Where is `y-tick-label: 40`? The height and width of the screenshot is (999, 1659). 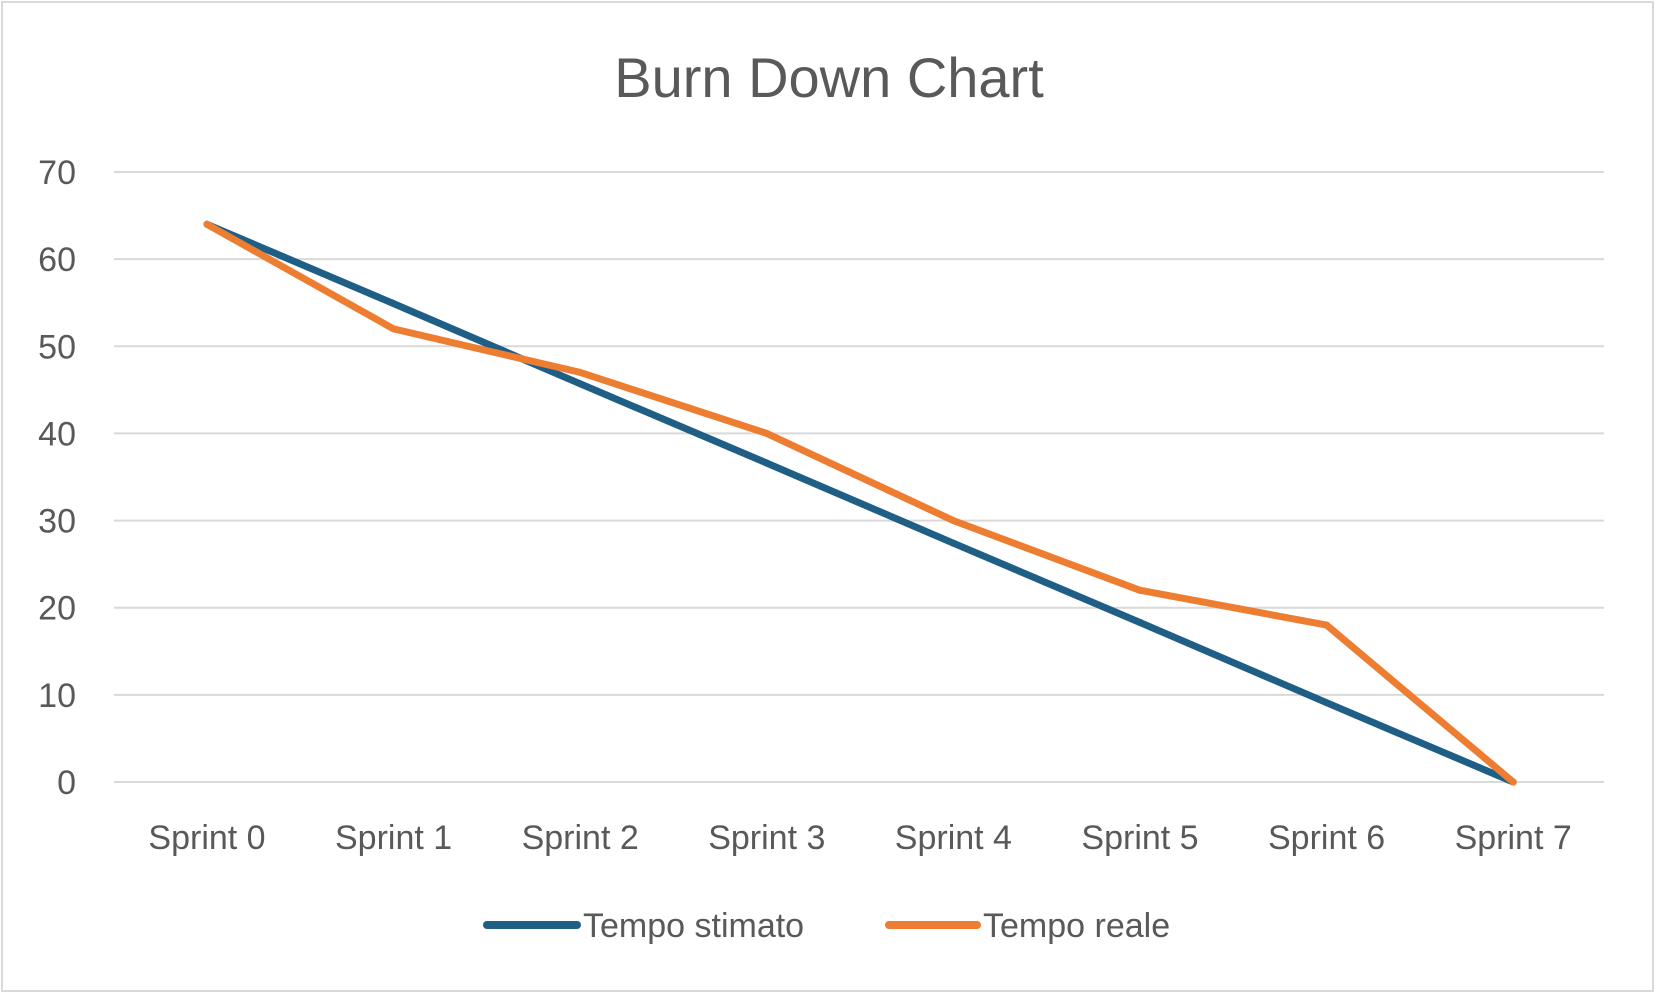 y-tick-label: 40 is located at coordinates (57, 434).